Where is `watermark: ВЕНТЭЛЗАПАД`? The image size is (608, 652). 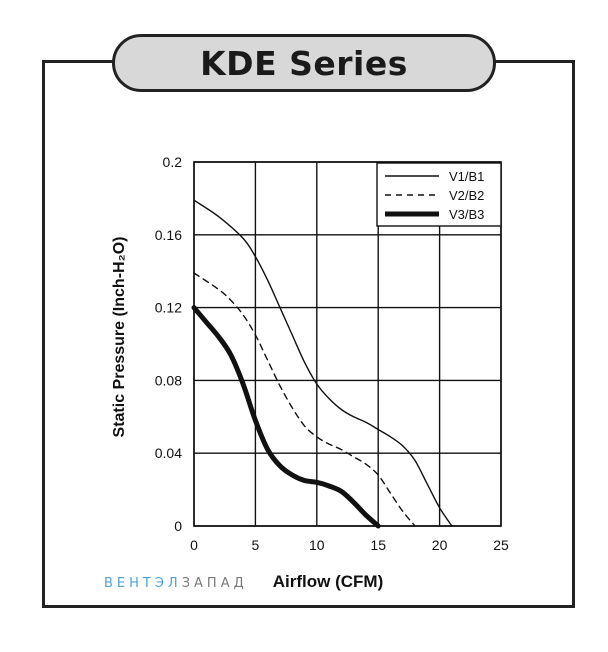
watermark: ВЕНТЭЛЗАПАД is located at coordinates (176, 583).